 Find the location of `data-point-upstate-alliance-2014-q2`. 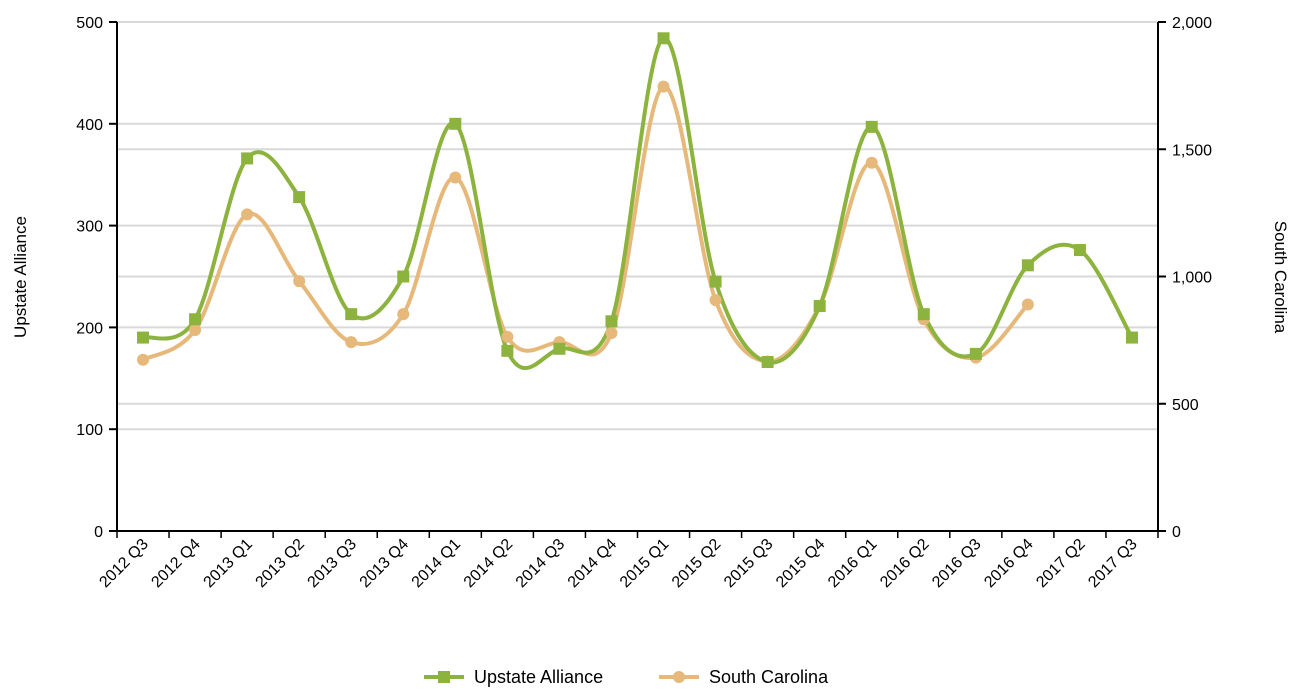

data-point-upstate-alliance-2014-q2 is located at coordinates (507, 350).